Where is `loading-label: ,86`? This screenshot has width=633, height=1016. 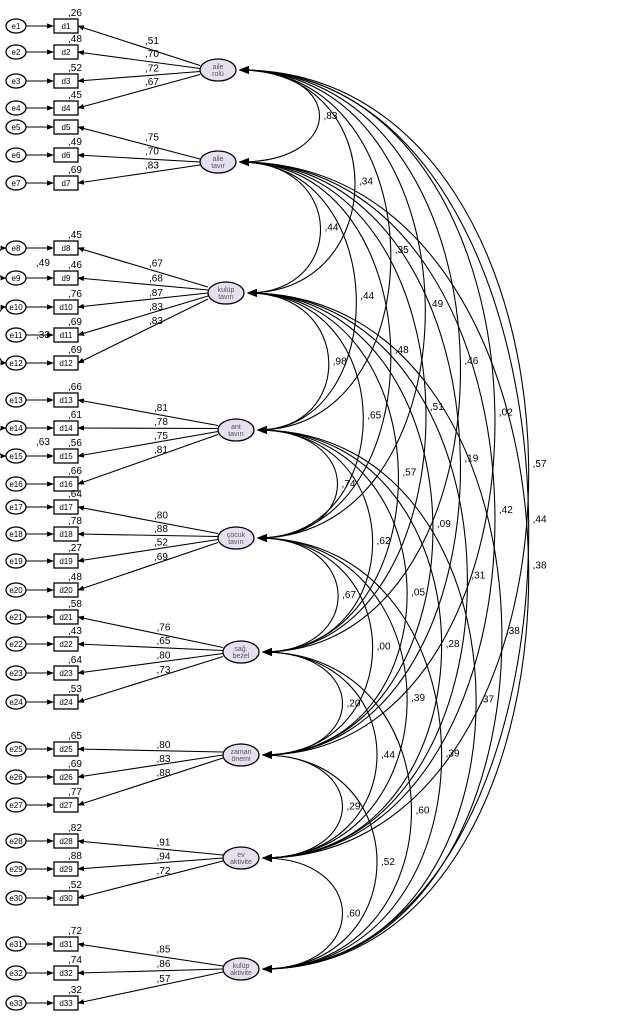 loading-label: ,86 is located at coordinates (164, 964).